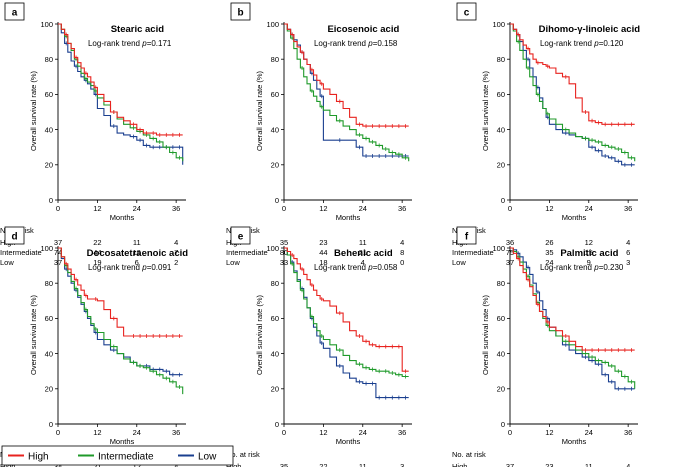 Image resolution: width=678 pixels, height=472 pixels. Describe the element at coordinates (611, 43) in the screenshot. I see `logrank-value: =0.120` at that location.